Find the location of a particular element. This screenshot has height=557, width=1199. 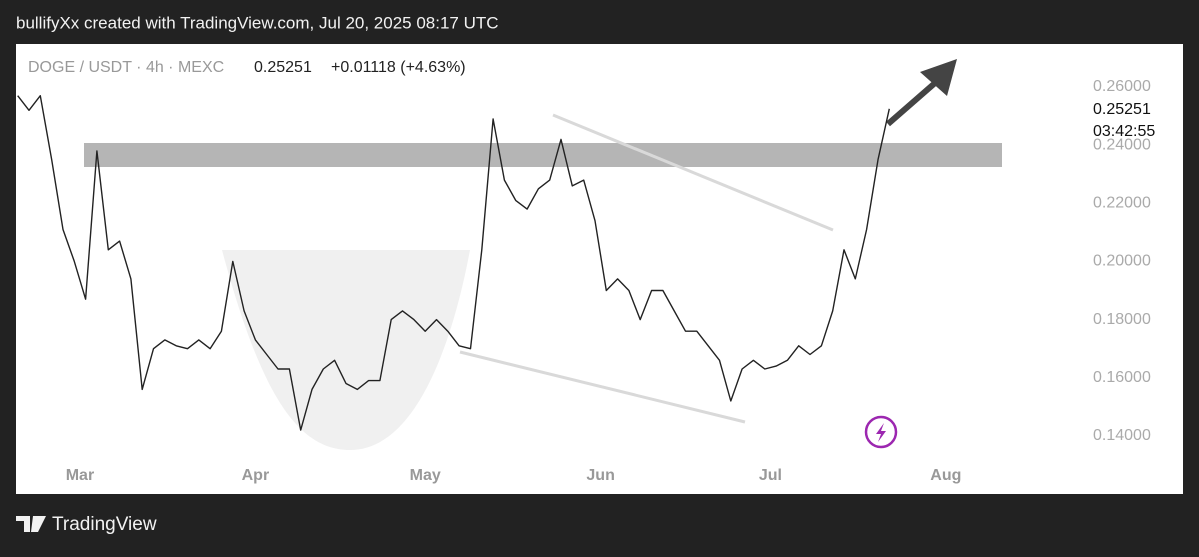

countdown-label: 03:42:55 is located at coordinates (1124, 131).